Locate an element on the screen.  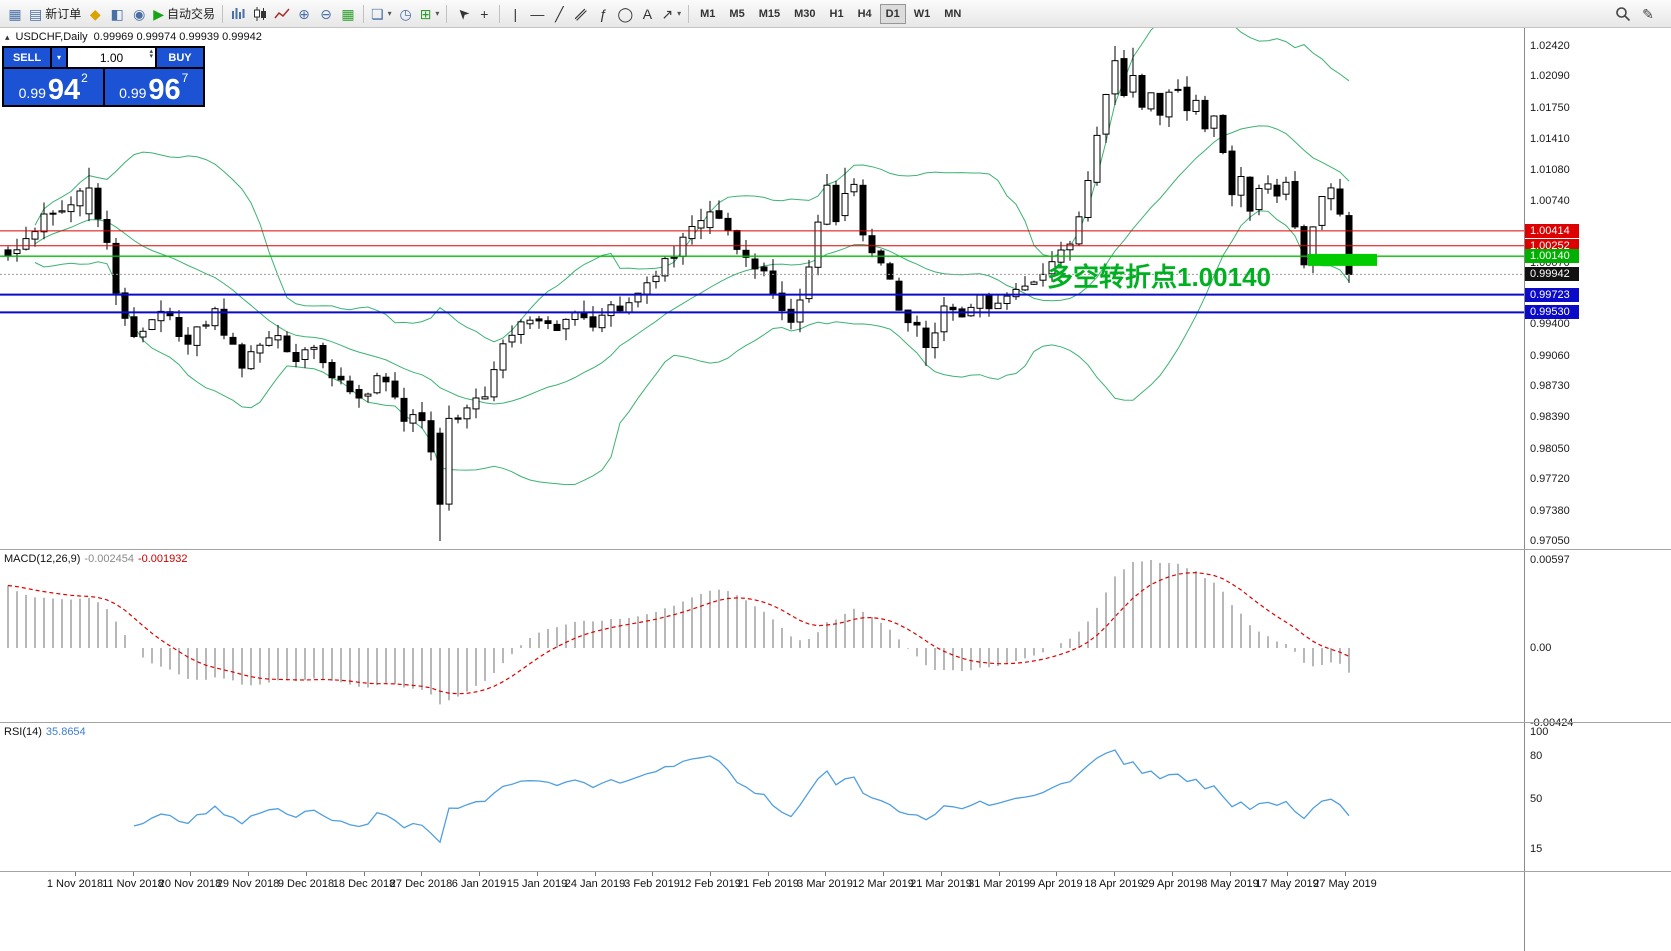
market-watch-button: ◆ is located at coordinates (95, 14).